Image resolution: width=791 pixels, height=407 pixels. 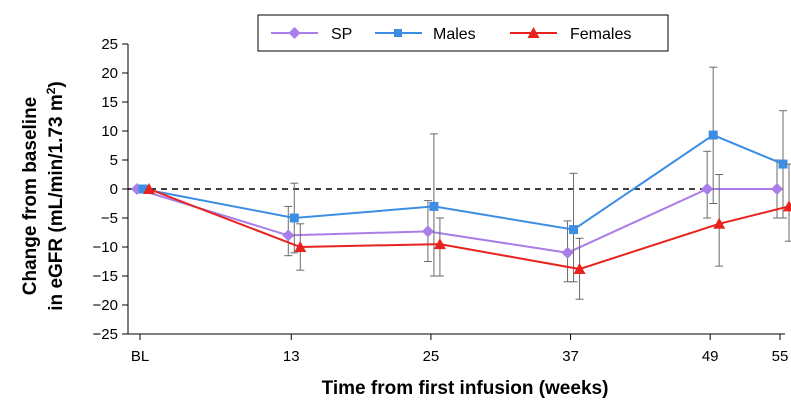 What do you see at coordinates (105, 247) in the screenshot?
I see `y-tick-label: −10` at bounding box center [105, 247].